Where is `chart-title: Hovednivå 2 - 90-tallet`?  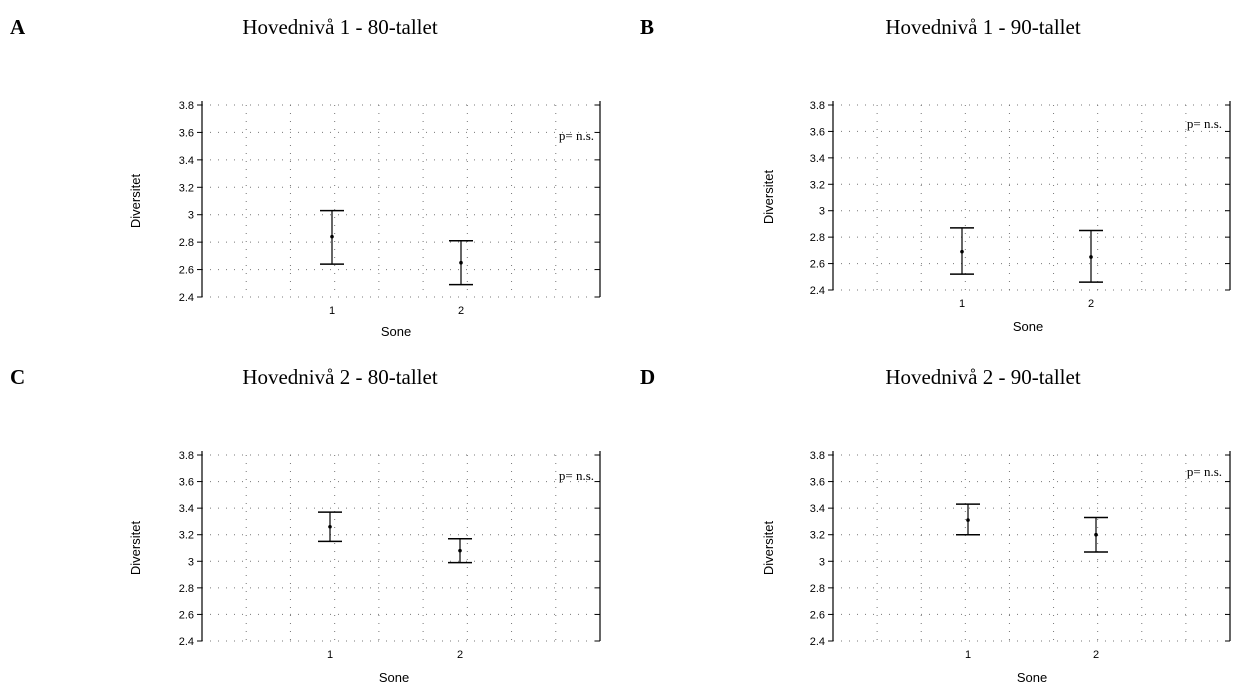 chart-title: Hovednivå 2 - 90-tallet is located at coordinates (983, 377).